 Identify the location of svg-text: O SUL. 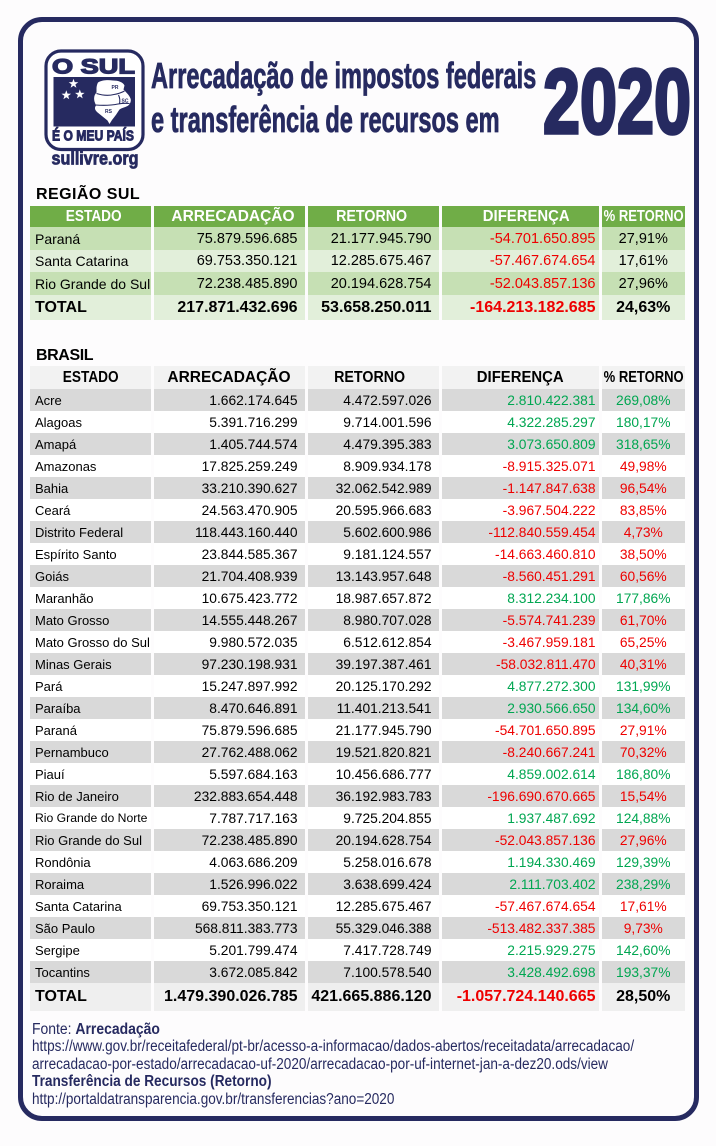
(93, 67).